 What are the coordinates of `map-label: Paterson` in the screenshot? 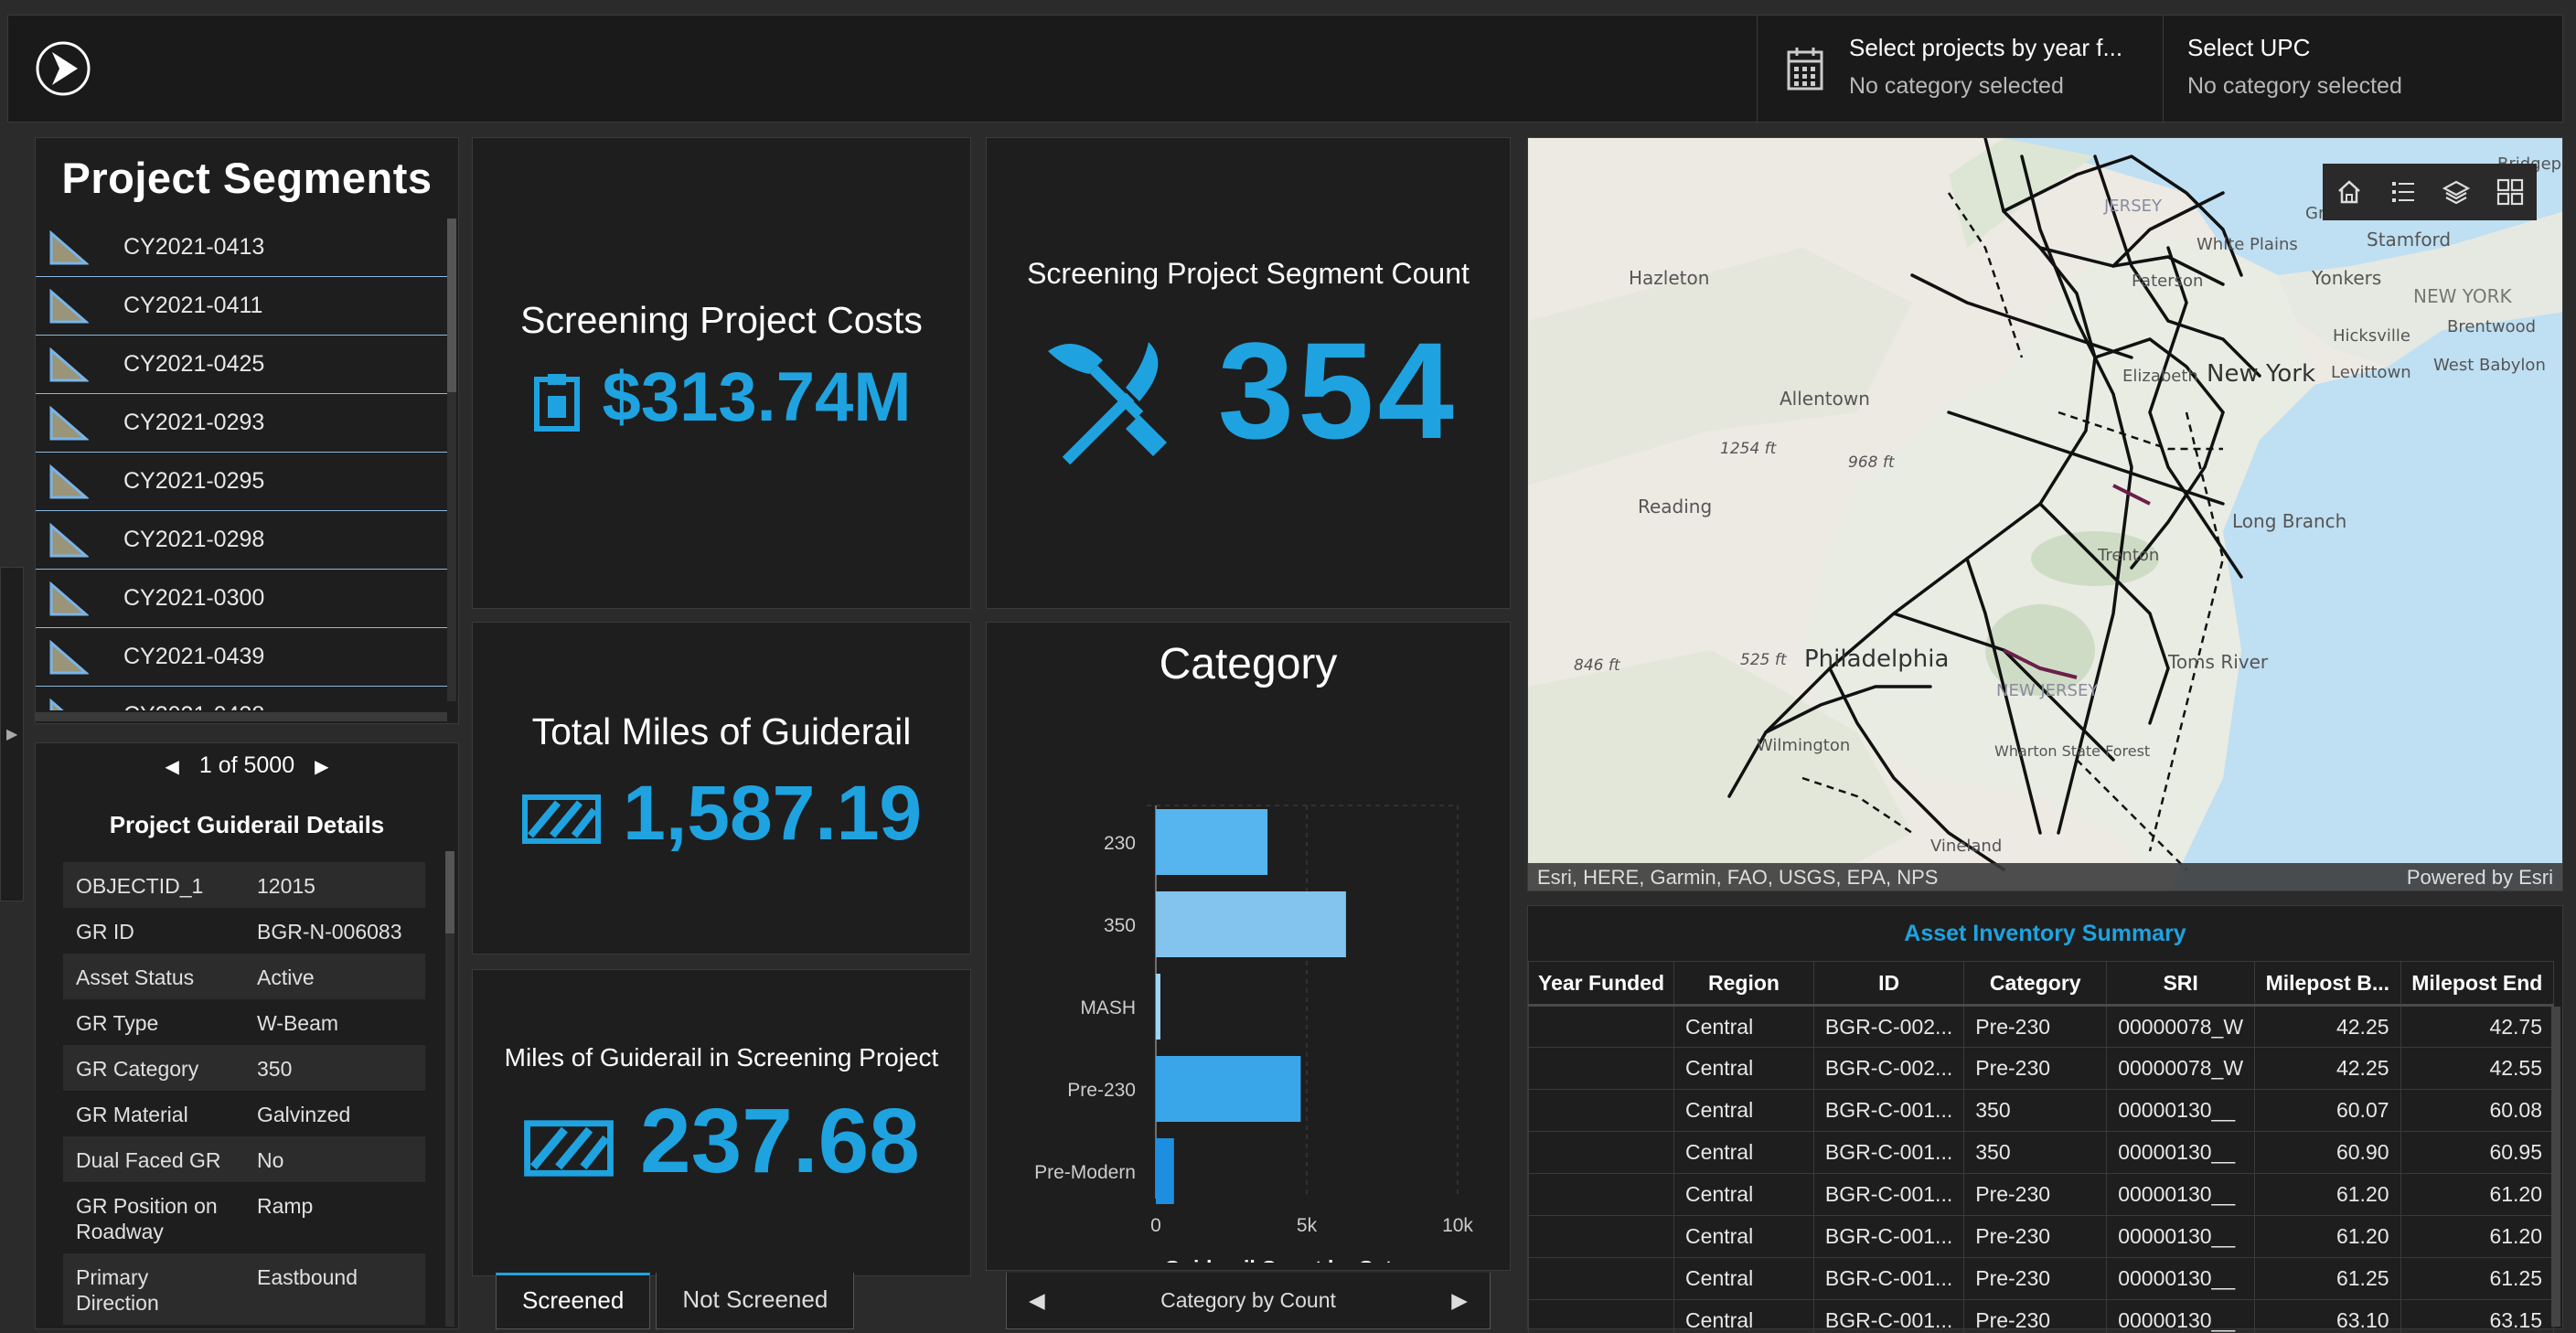 It's located at (2167, 281).